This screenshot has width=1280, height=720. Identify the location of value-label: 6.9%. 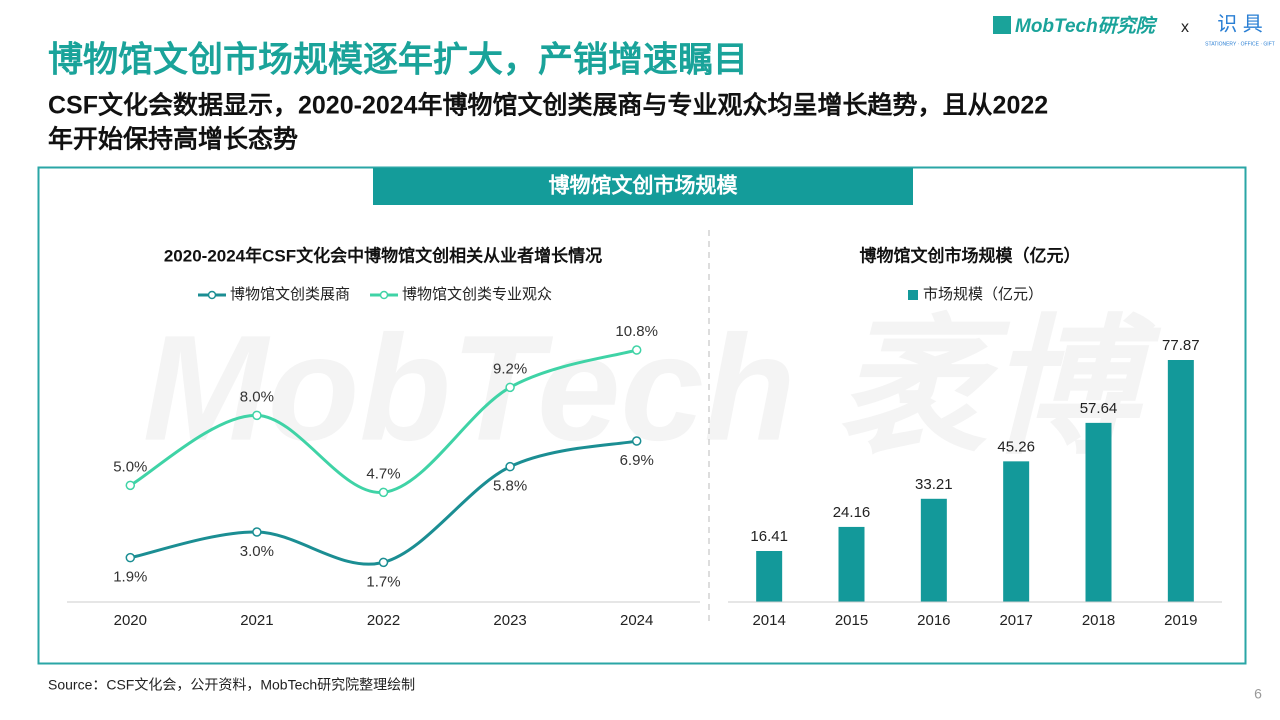
(637, 460).